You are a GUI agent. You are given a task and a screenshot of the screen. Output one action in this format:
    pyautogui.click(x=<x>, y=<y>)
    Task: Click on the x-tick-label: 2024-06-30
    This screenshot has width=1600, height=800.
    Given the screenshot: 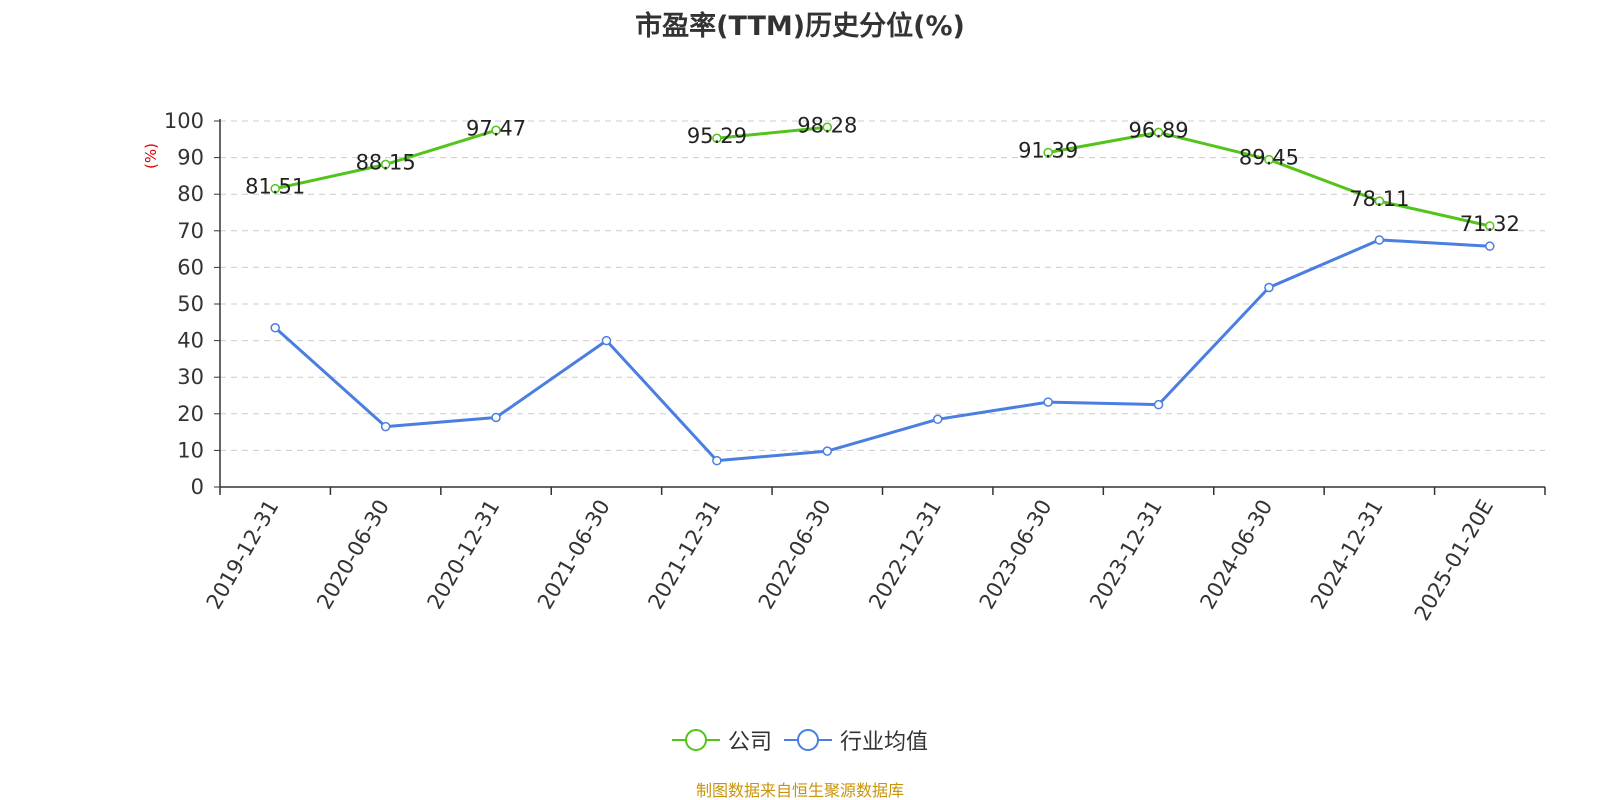 What is the action you would take?
    pyautogui.click(x=1236, y=555)
    